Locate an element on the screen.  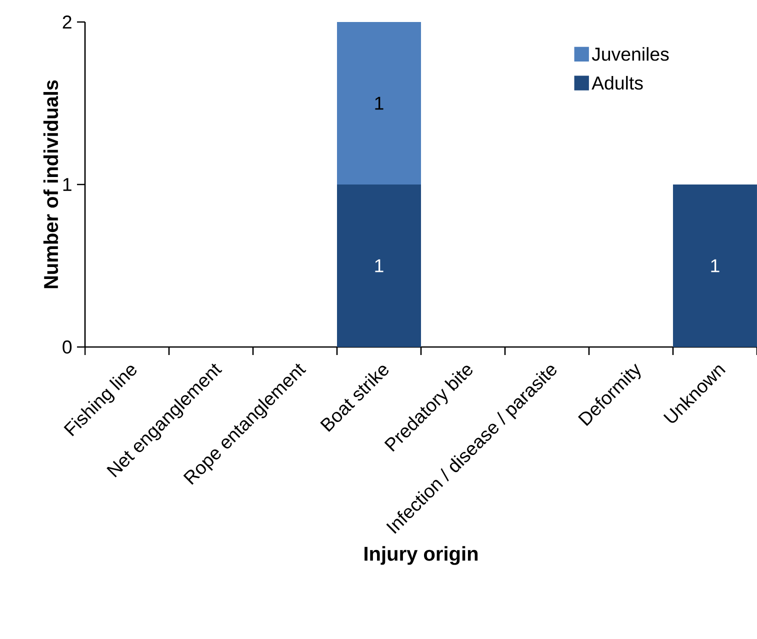
y-axis-title: Number of individuals is located at coordinates (50, 184).